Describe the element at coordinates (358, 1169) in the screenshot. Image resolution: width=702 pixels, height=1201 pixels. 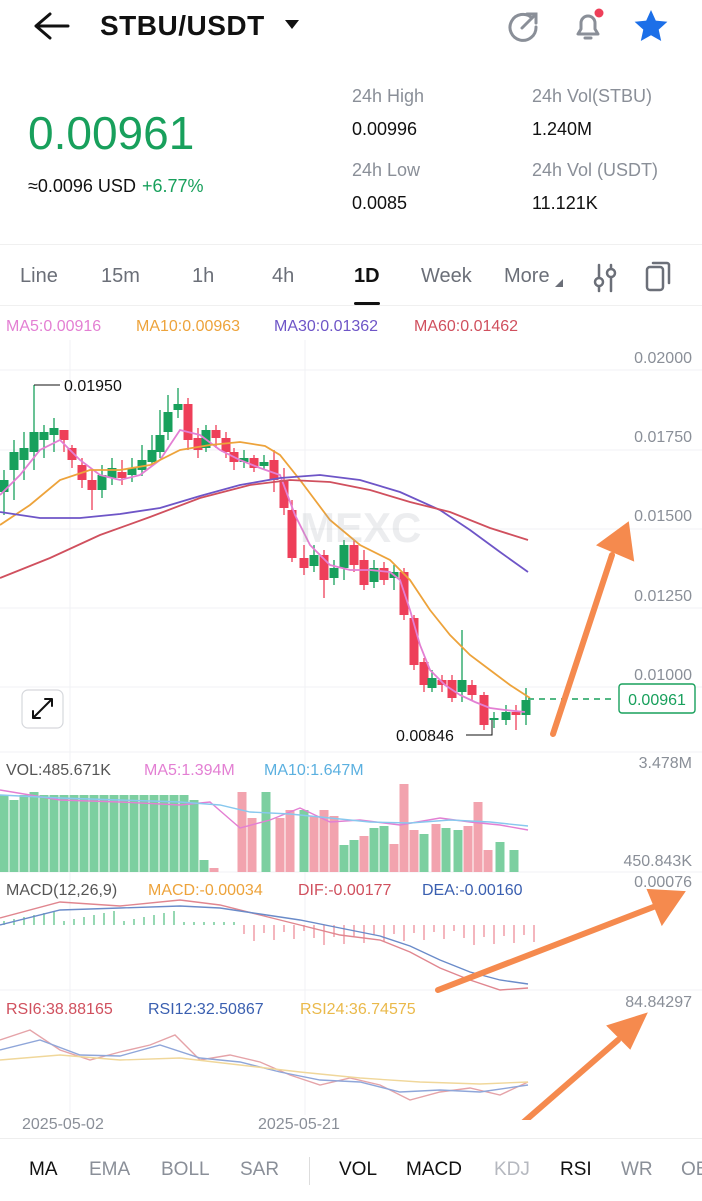
I see `indicator-vol: VOL` at that location.